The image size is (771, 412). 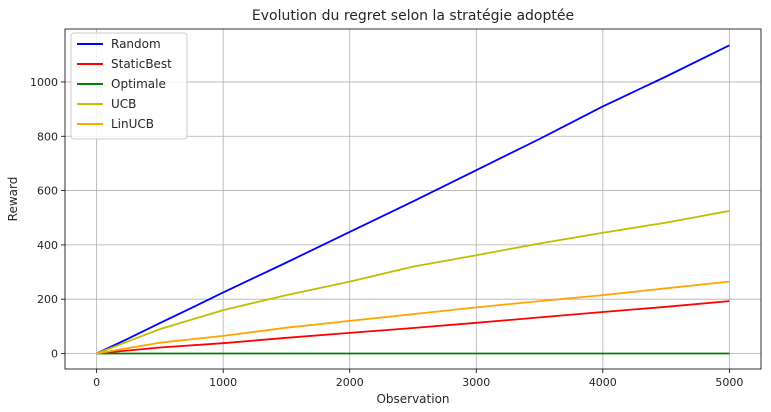 What do you see at coordinates (476, 382) in the screenshot?
I see `x-tick-label: 3000` at bounding box center [476, 382].